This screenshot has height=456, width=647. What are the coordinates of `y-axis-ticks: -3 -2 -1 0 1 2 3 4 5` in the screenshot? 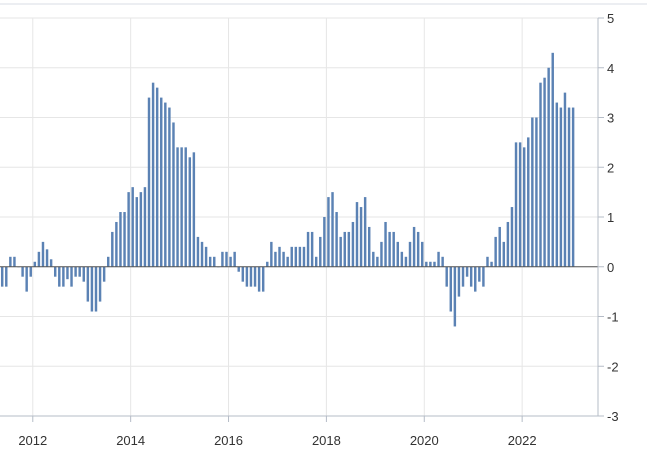 It's located at (608, 217).